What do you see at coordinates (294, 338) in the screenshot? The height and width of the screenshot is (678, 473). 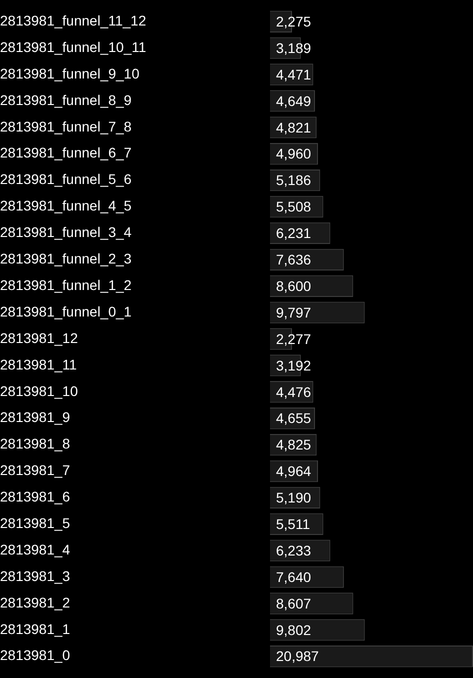 I see `data-label: 2,277` at bounding box center [294, 338].